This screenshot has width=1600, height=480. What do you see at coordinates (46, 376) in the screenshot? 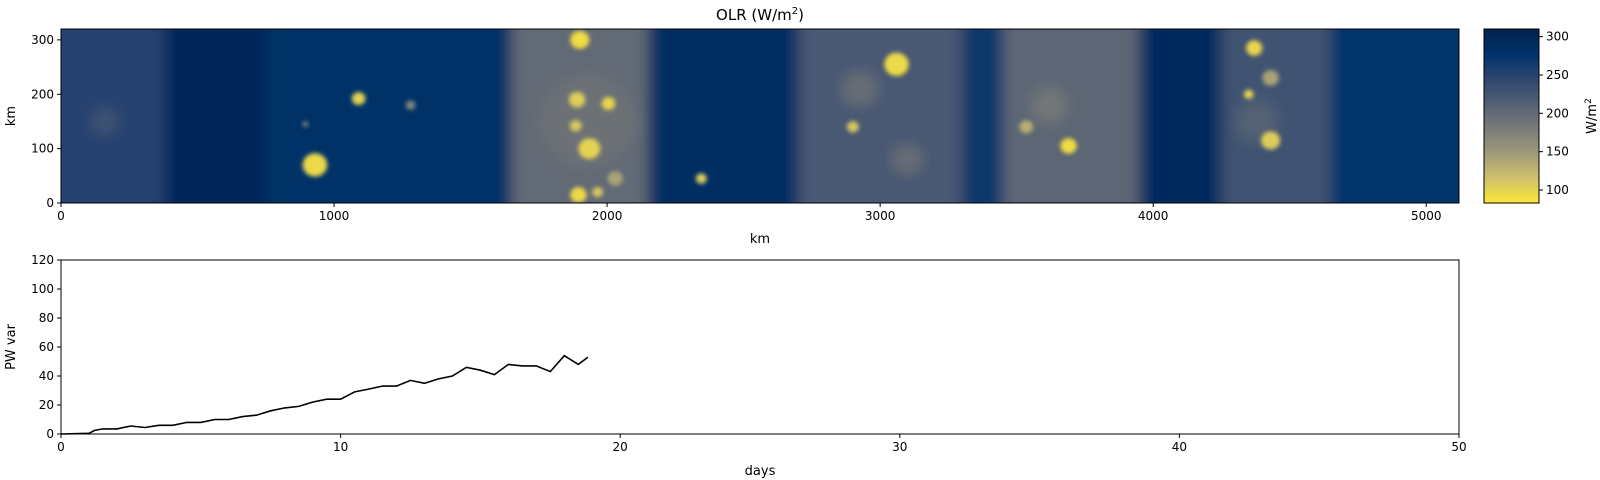
I see `line-y-tick-label: 40` at bounding box center [46, 376].